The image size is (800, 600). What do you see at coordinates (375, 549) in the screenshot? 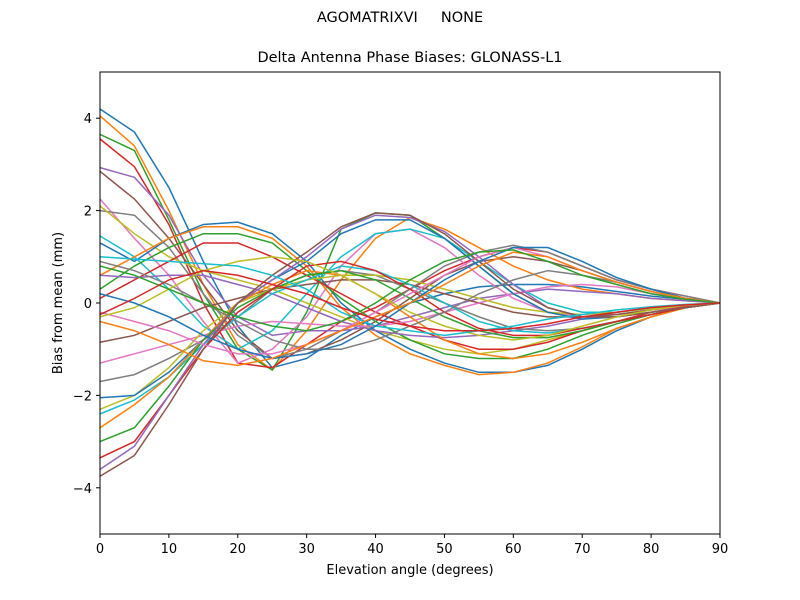
I see `x-tick-label: 40` at bounding box center [375, 549].